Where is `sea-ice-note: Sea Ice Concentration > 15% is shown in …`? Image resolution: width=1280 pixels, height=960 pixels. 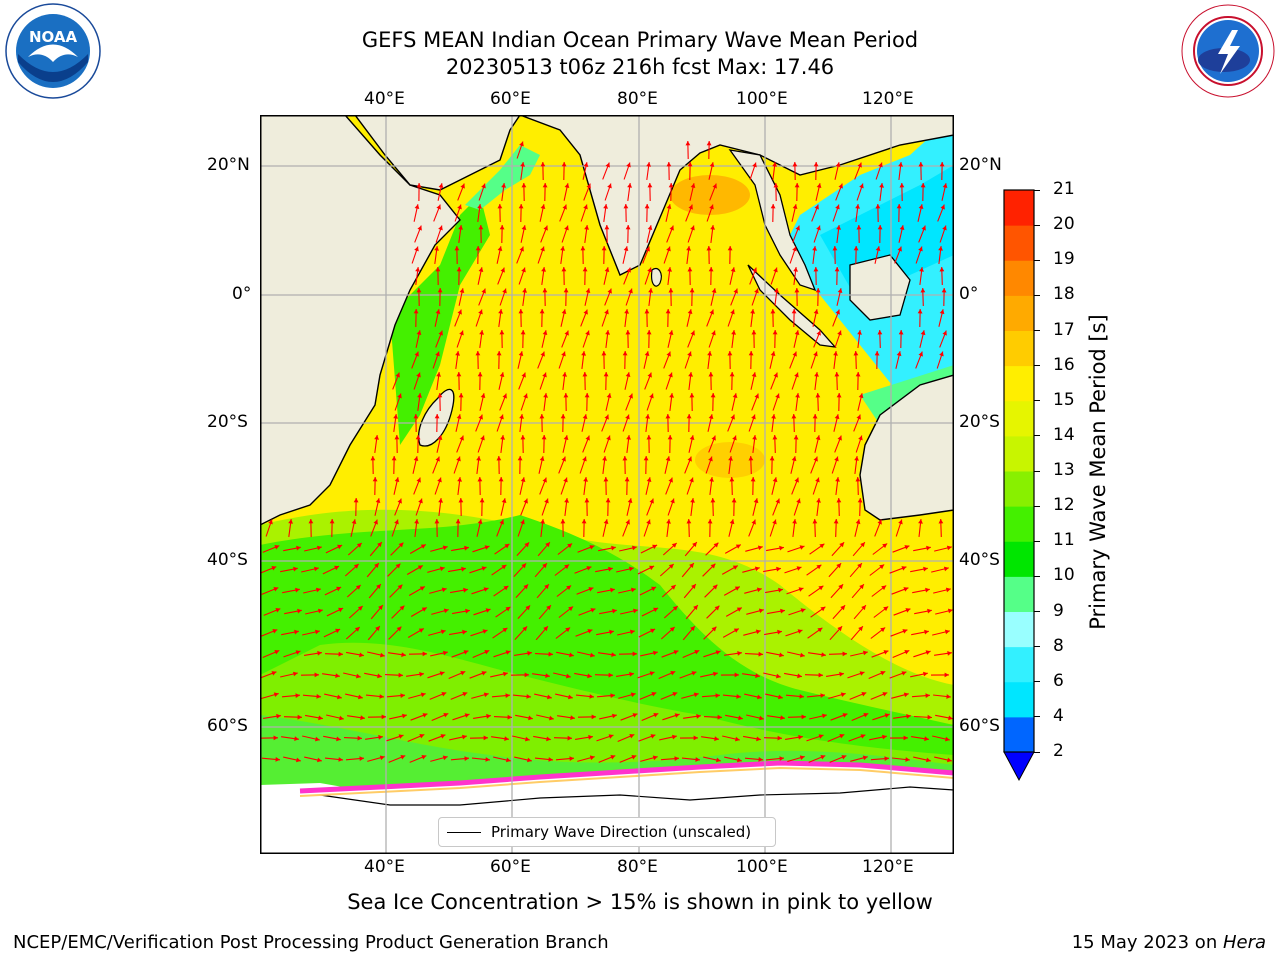
sea-ice-note: Sea Ice Concentration > 15% is shown in … is located at coordinates (640, 902).